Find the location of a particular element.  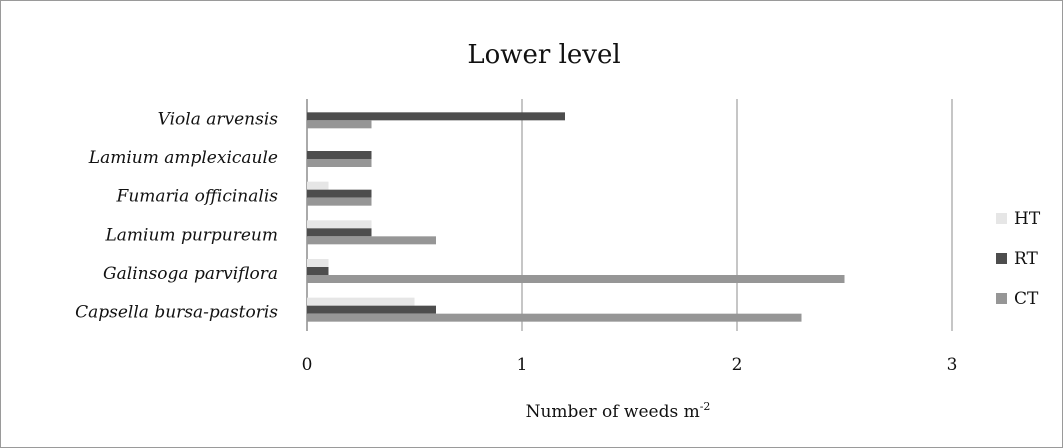

x-tick-label: 2 is located at coordinates (737, 365).